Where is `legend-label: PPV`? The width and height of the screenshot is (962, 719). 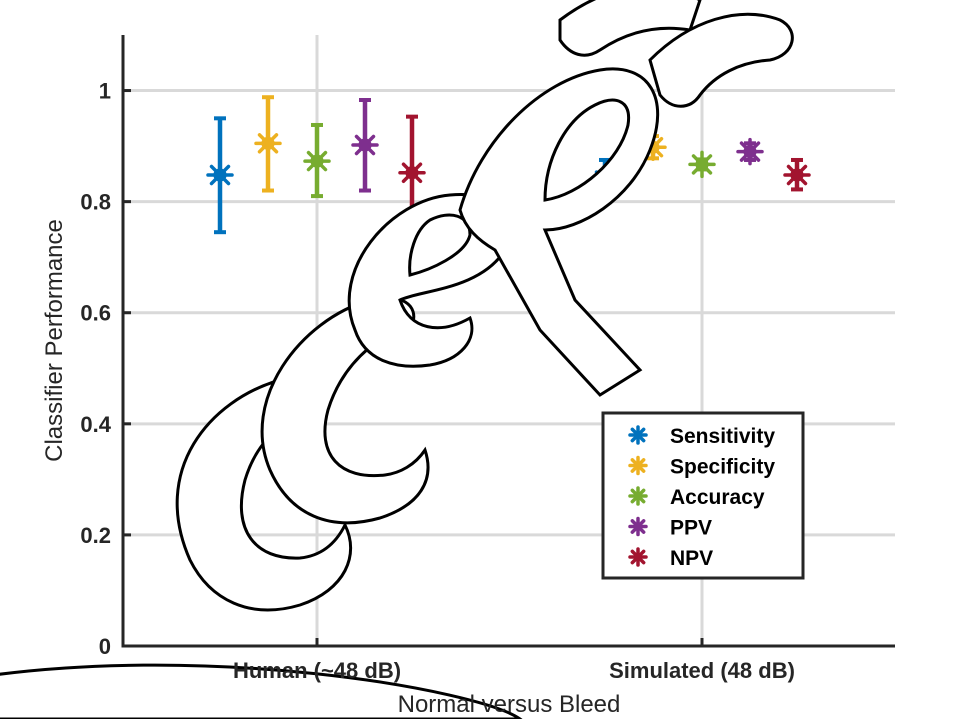 legend-label: PPV is located at coordinates (691, 528).